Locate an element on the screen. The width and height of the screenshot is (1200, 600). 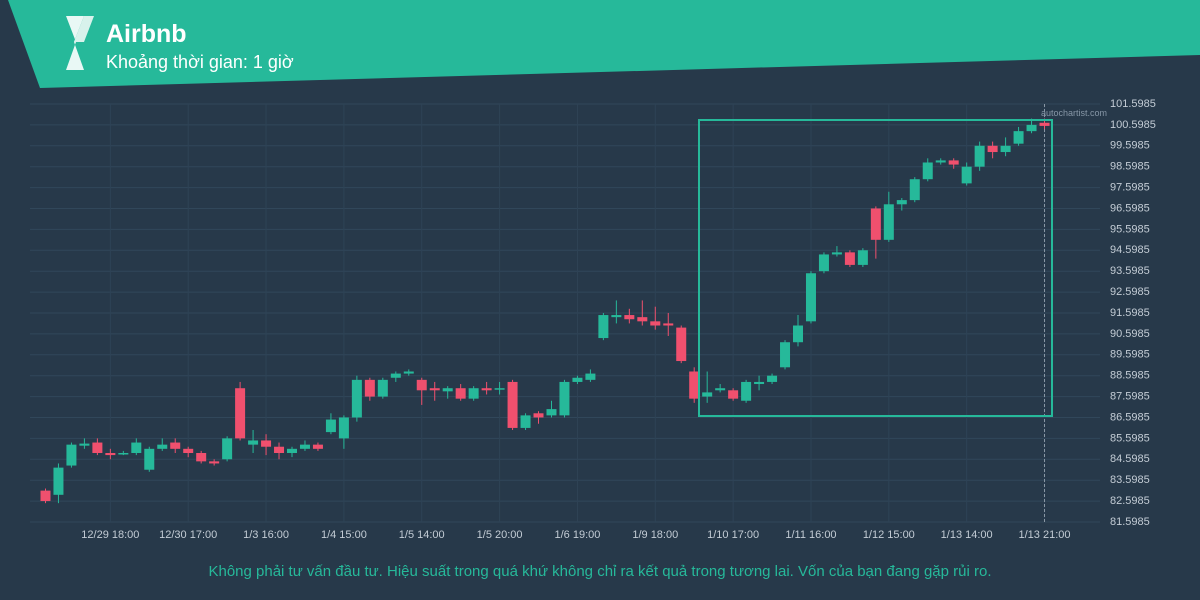
y-tick-label: 84.5985 is located at coordinates (1130, 459).